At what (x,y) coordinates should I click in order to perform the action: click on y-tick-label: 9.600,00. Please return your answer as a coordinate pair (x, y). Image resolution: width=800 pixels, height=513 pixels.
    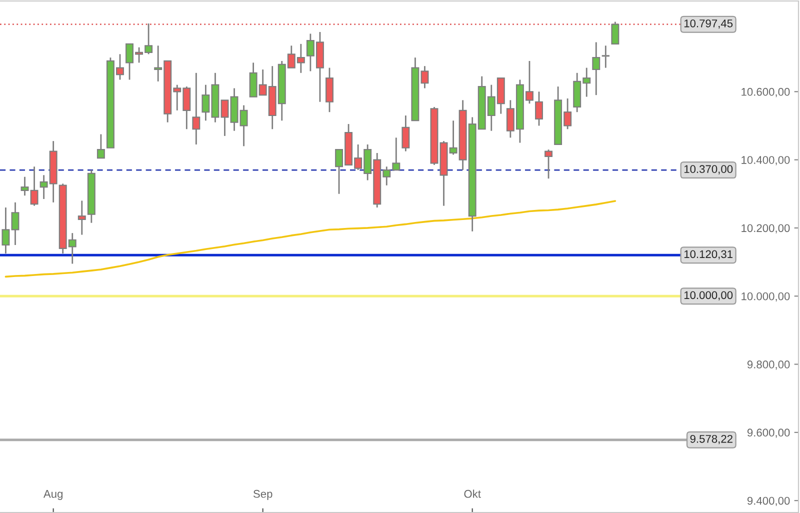
    Looking at the image, I should click on (768, 433).